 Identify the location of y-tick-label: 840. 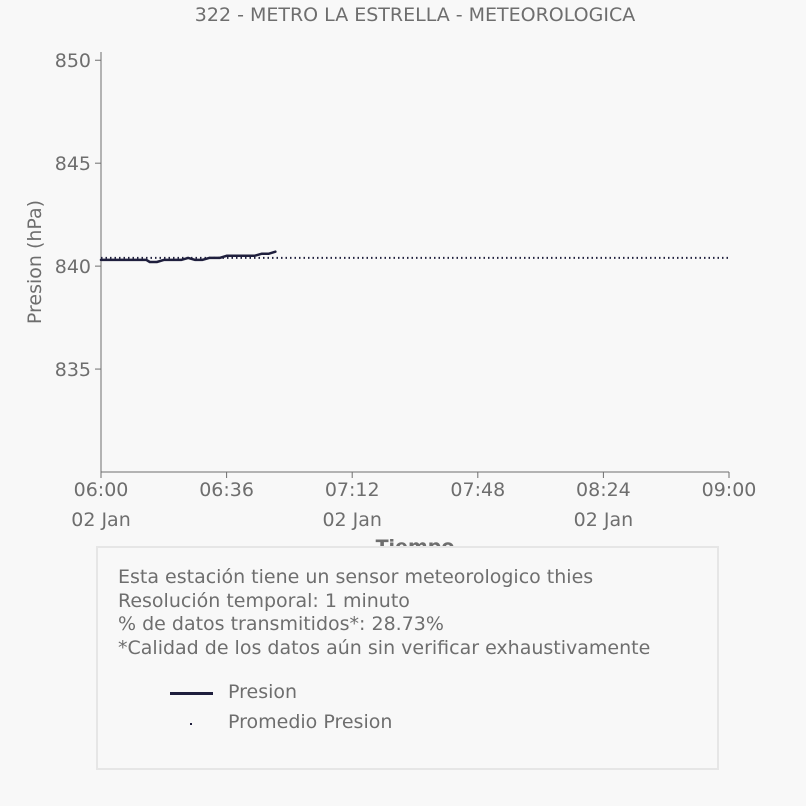
(73, 267).